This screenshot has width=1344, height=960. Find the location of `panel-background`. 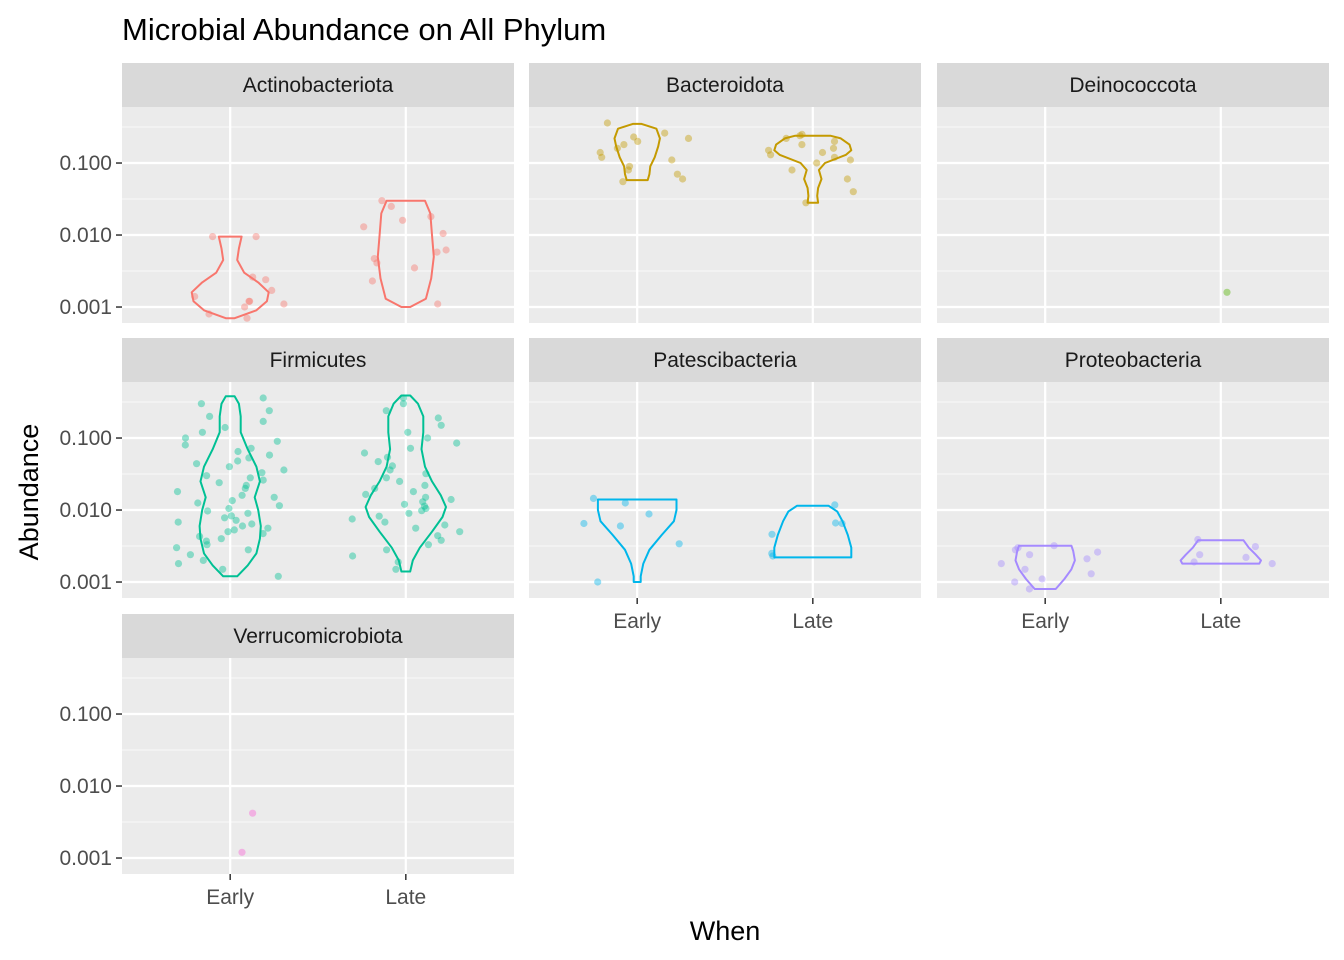

panel-background is located at coordinates (725, 215).